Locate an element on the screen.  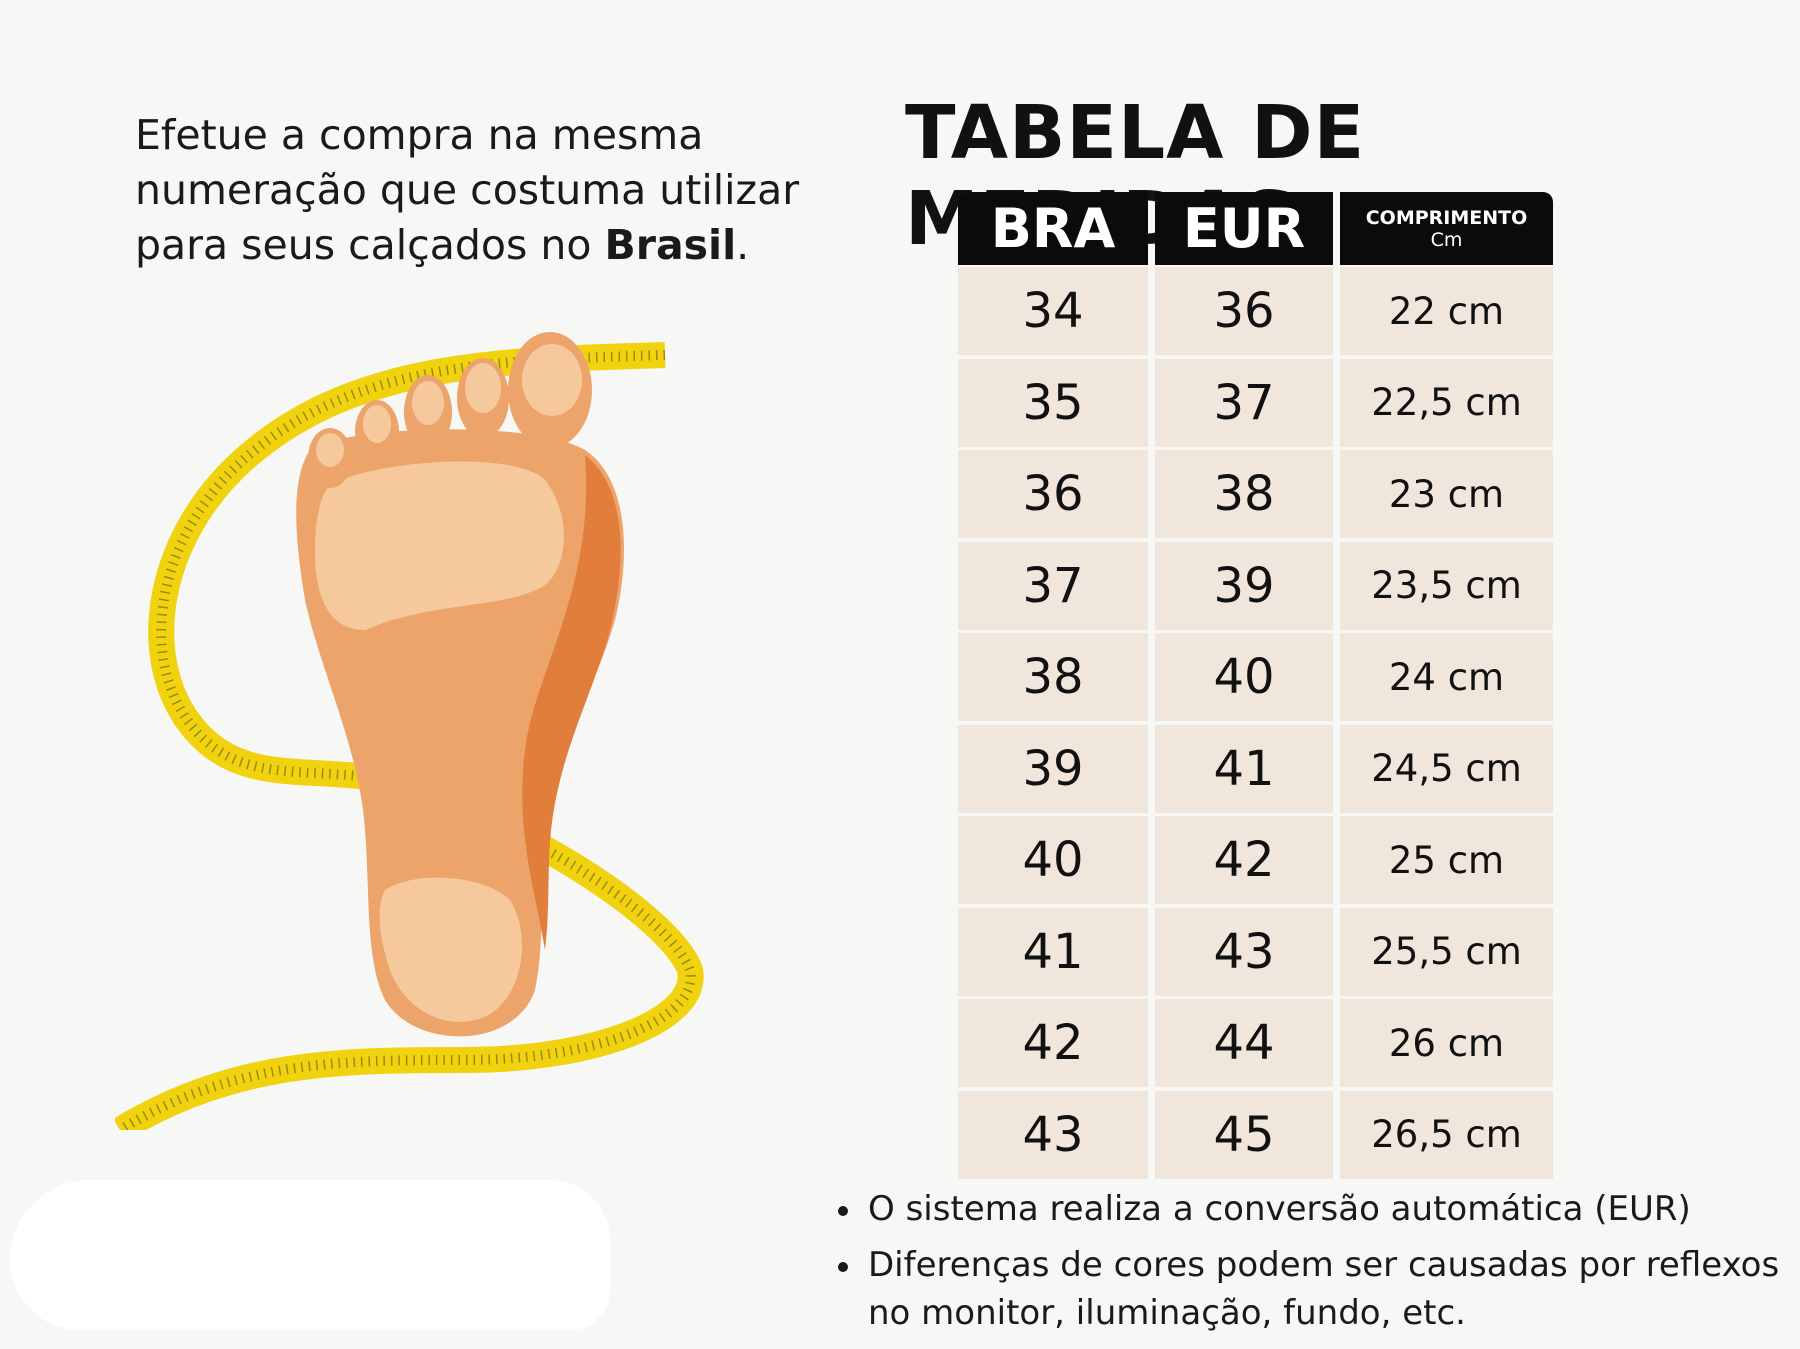
cell-eur: 38 is located at coordinates (1244, 494).